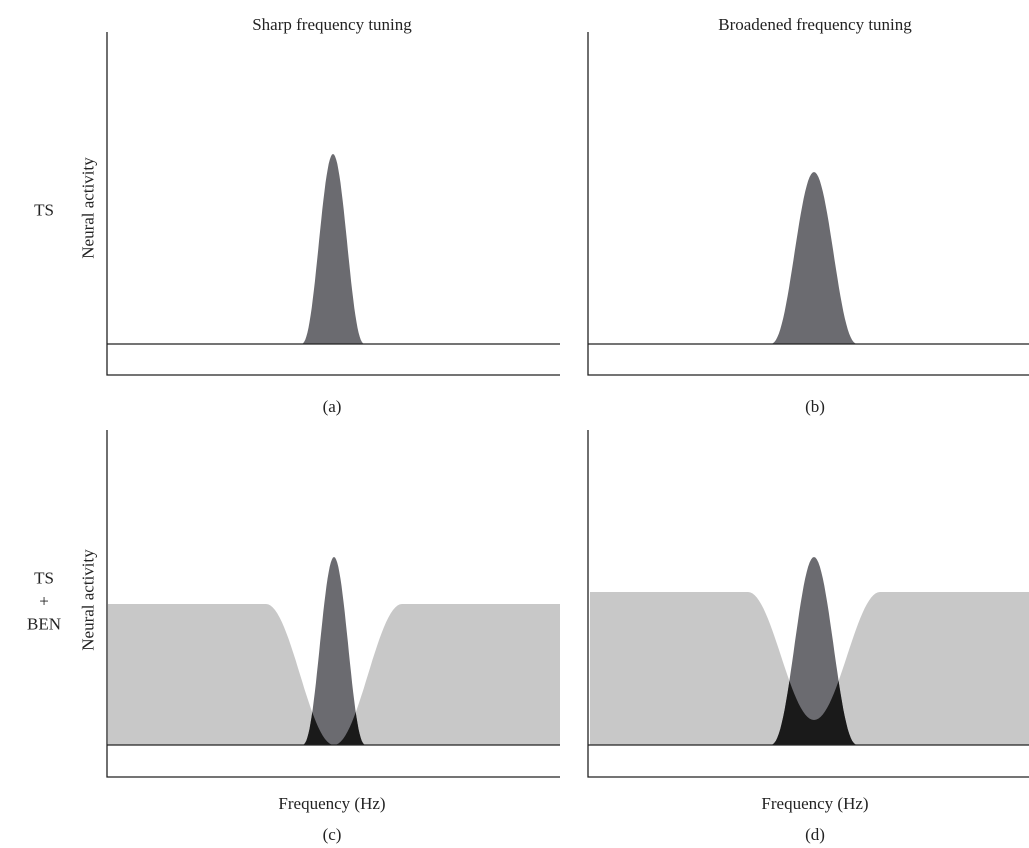  What do you see at coordinates (815, 803) in the screenshot?
I see `x-axis-label-d: Frequency (Hz)` at bounding box center [815, 803].